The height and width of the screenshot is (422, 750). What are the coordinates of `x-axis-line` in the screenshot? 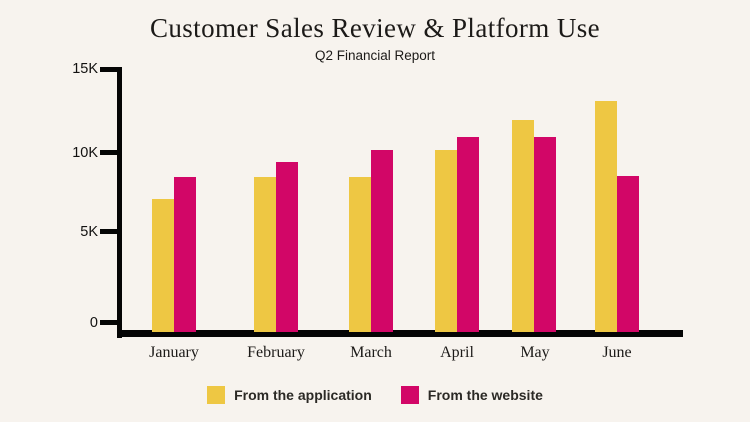 It's located at (400, 333).